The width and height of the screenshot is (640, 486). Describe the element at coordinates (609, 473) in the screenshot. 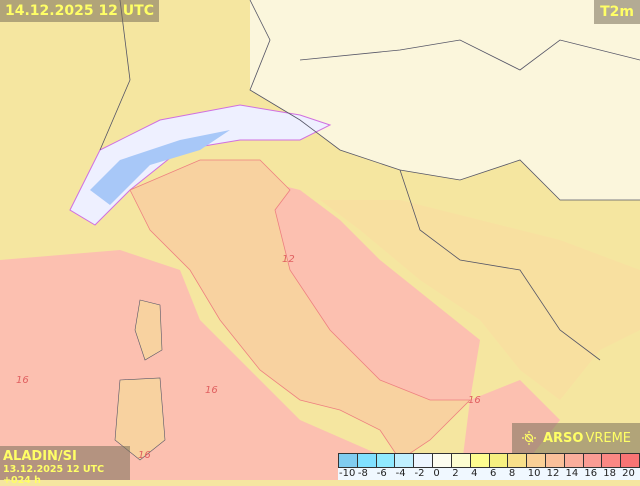

I see `legend-label: 18` at that location.